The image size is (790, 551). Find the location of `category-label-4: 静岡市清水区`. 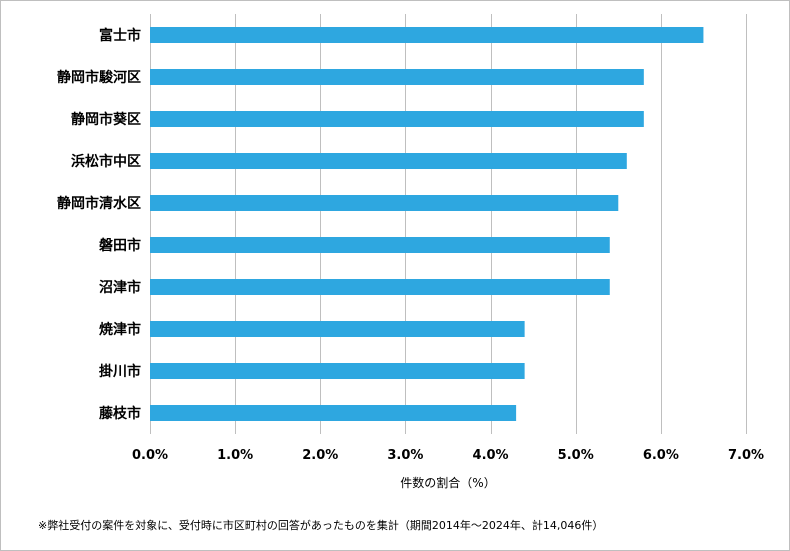

category-label-4: 静岡市清水区 is located at coordinates (99, 203).